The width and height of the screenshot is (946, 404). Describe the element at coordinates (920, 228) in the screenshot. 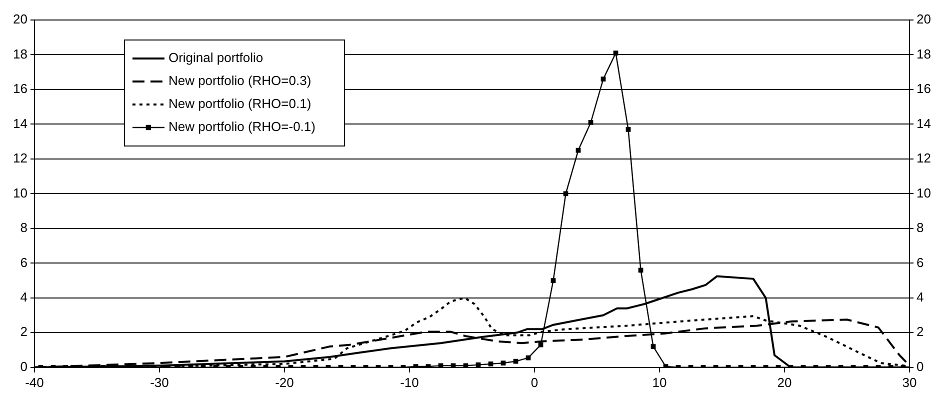

I see `y2-tick-label: 8` at that location.